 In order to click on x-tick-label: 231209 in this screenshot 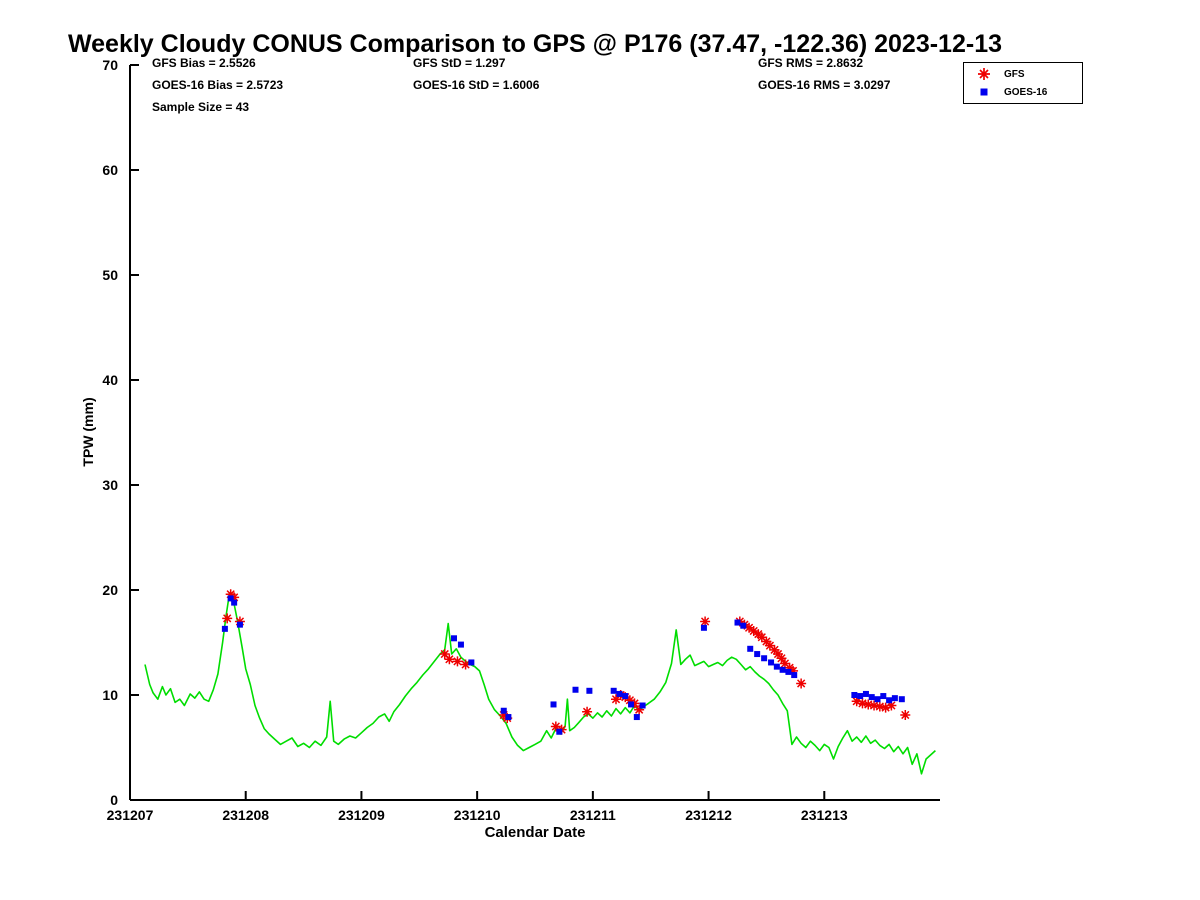, I will do `click(361, 815)`.